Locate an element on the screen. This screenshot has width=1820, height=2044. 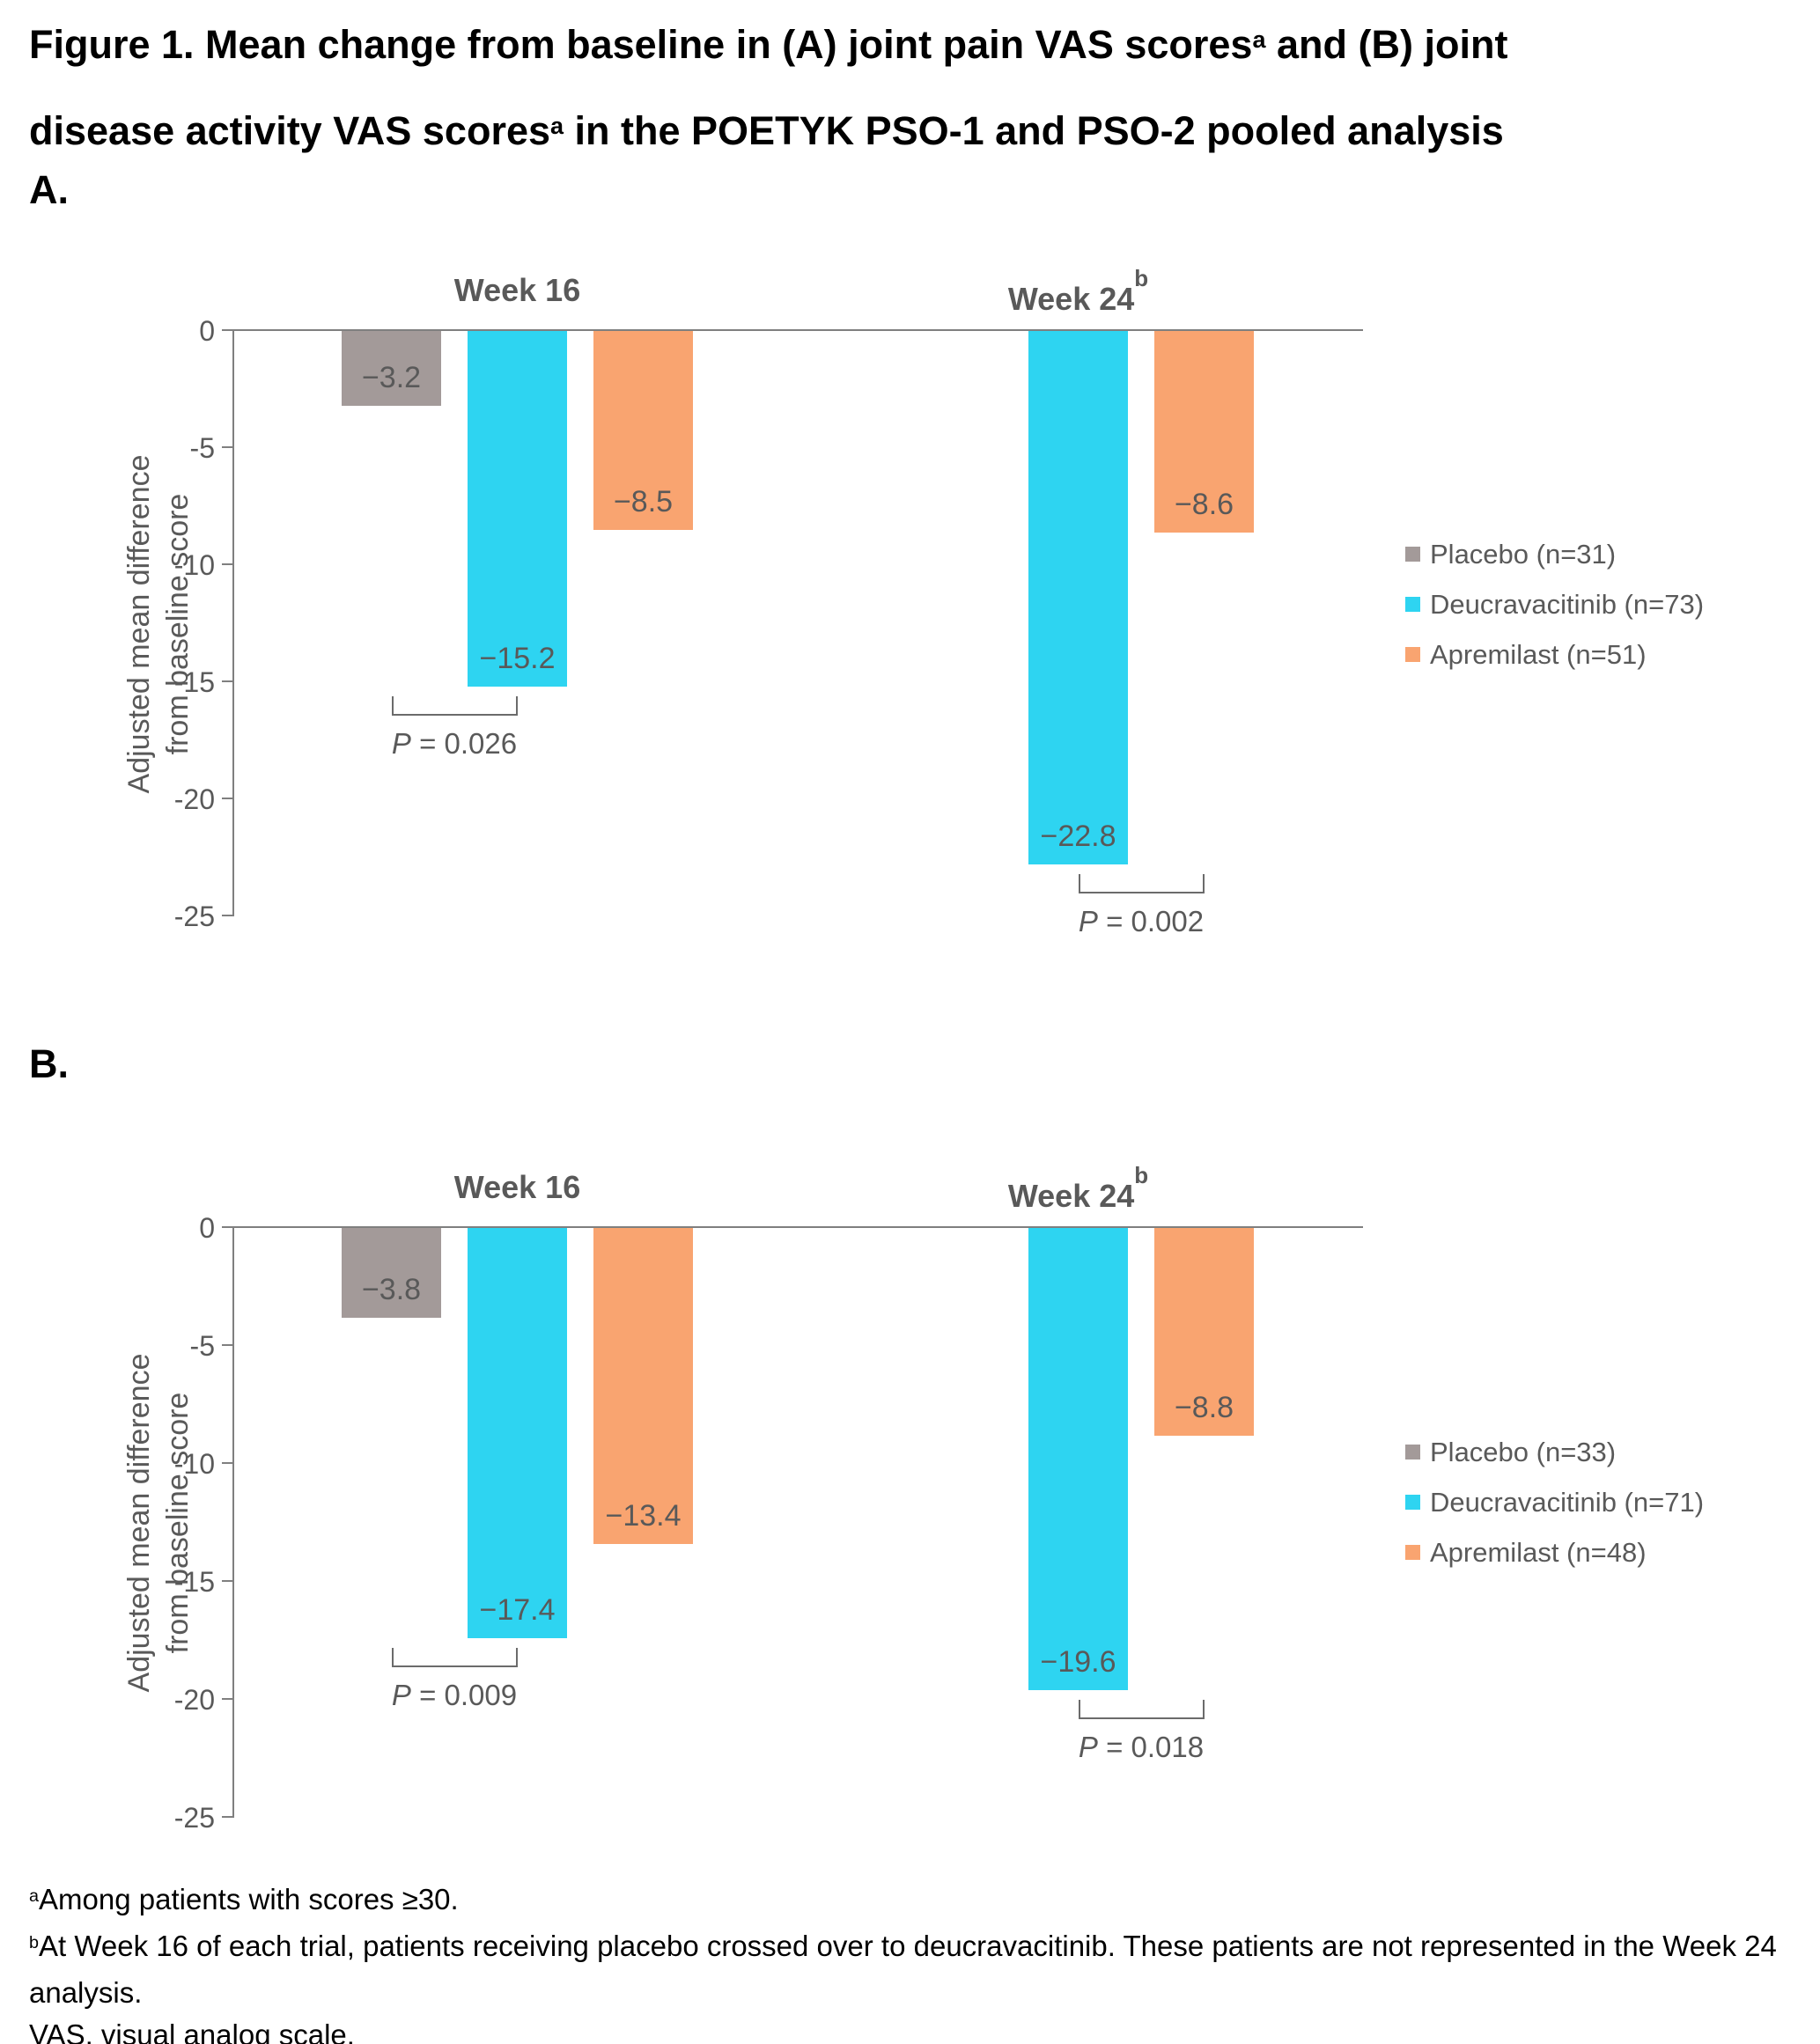
legend-label-deucravacitinib: Deucravacitinib (n=73) is located at coordinates (1567, 604).